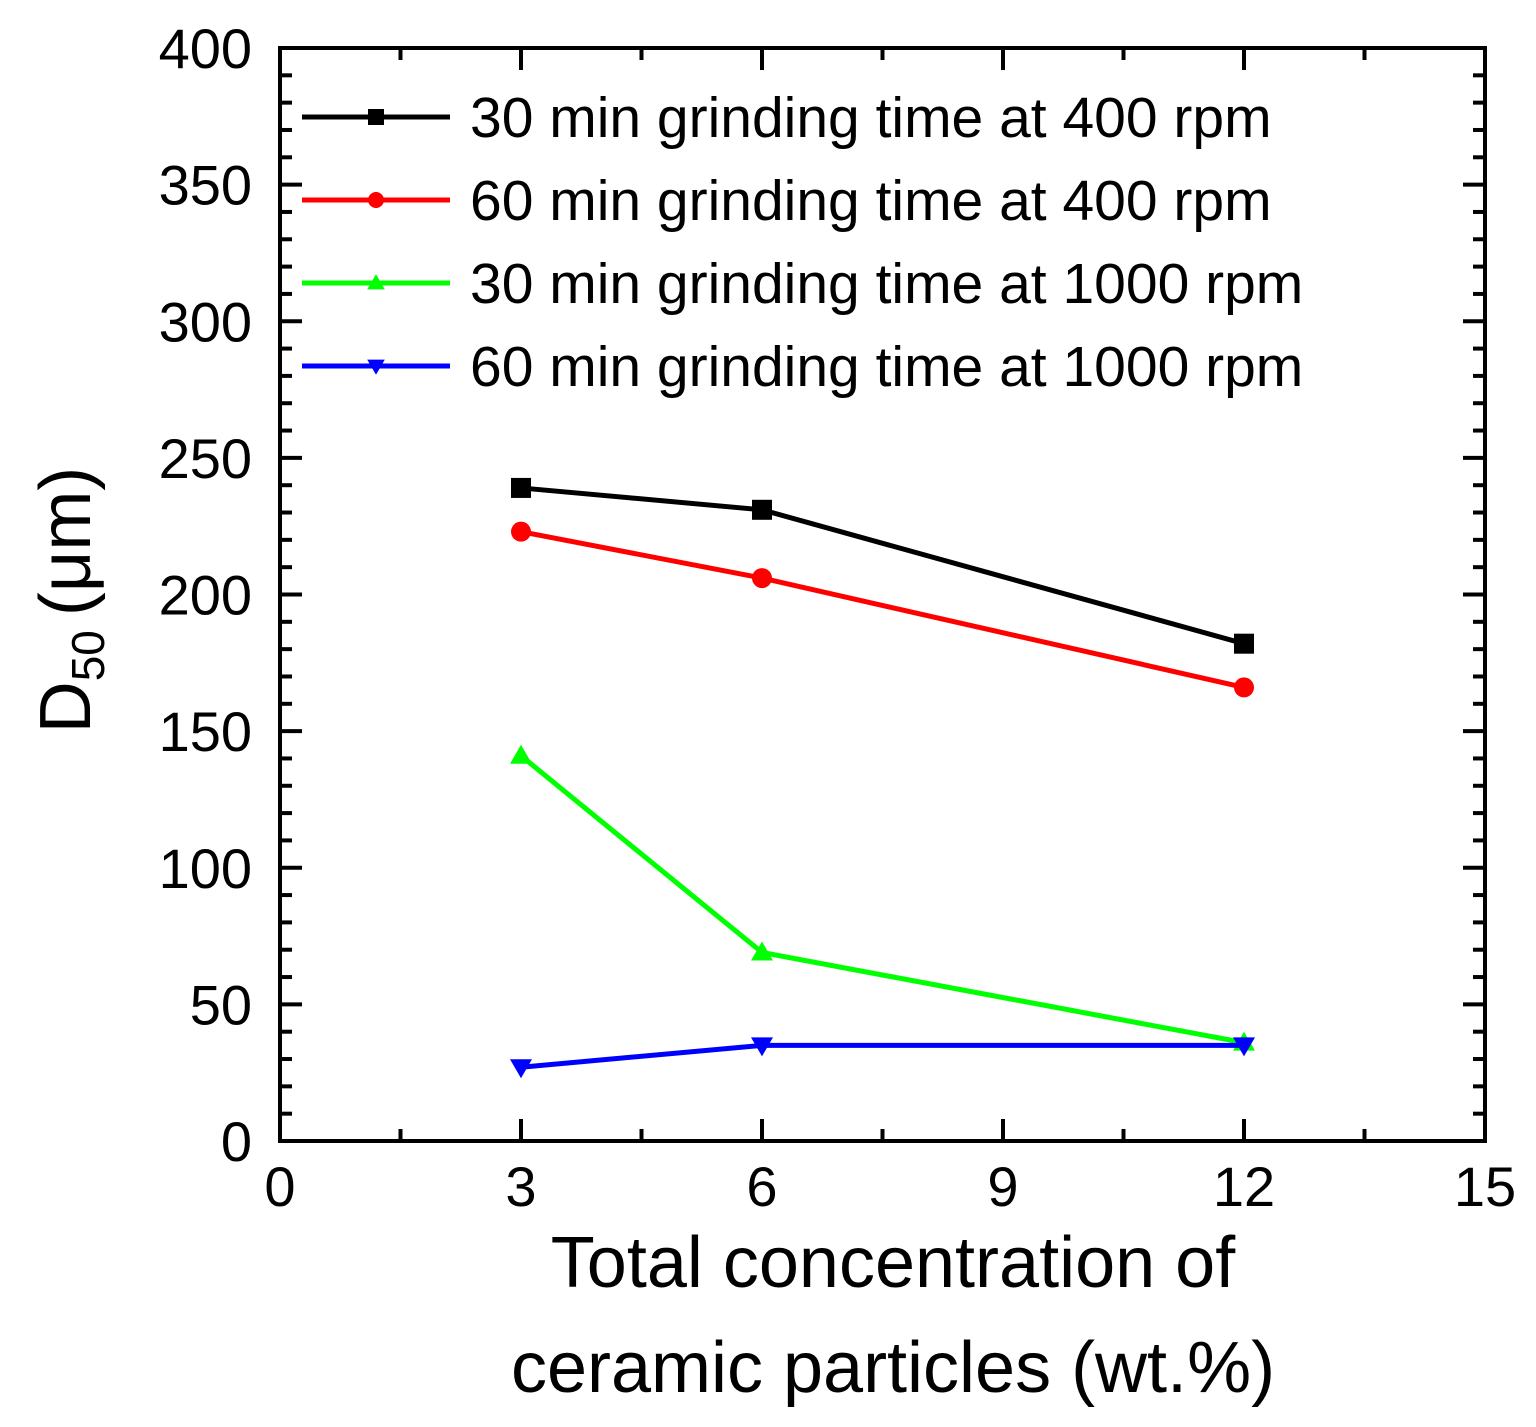  Describe the element at coordinates (886, 284) in the screenshot. I see `legend-label: 30 min grinding time at 1000 rpm` at that location.